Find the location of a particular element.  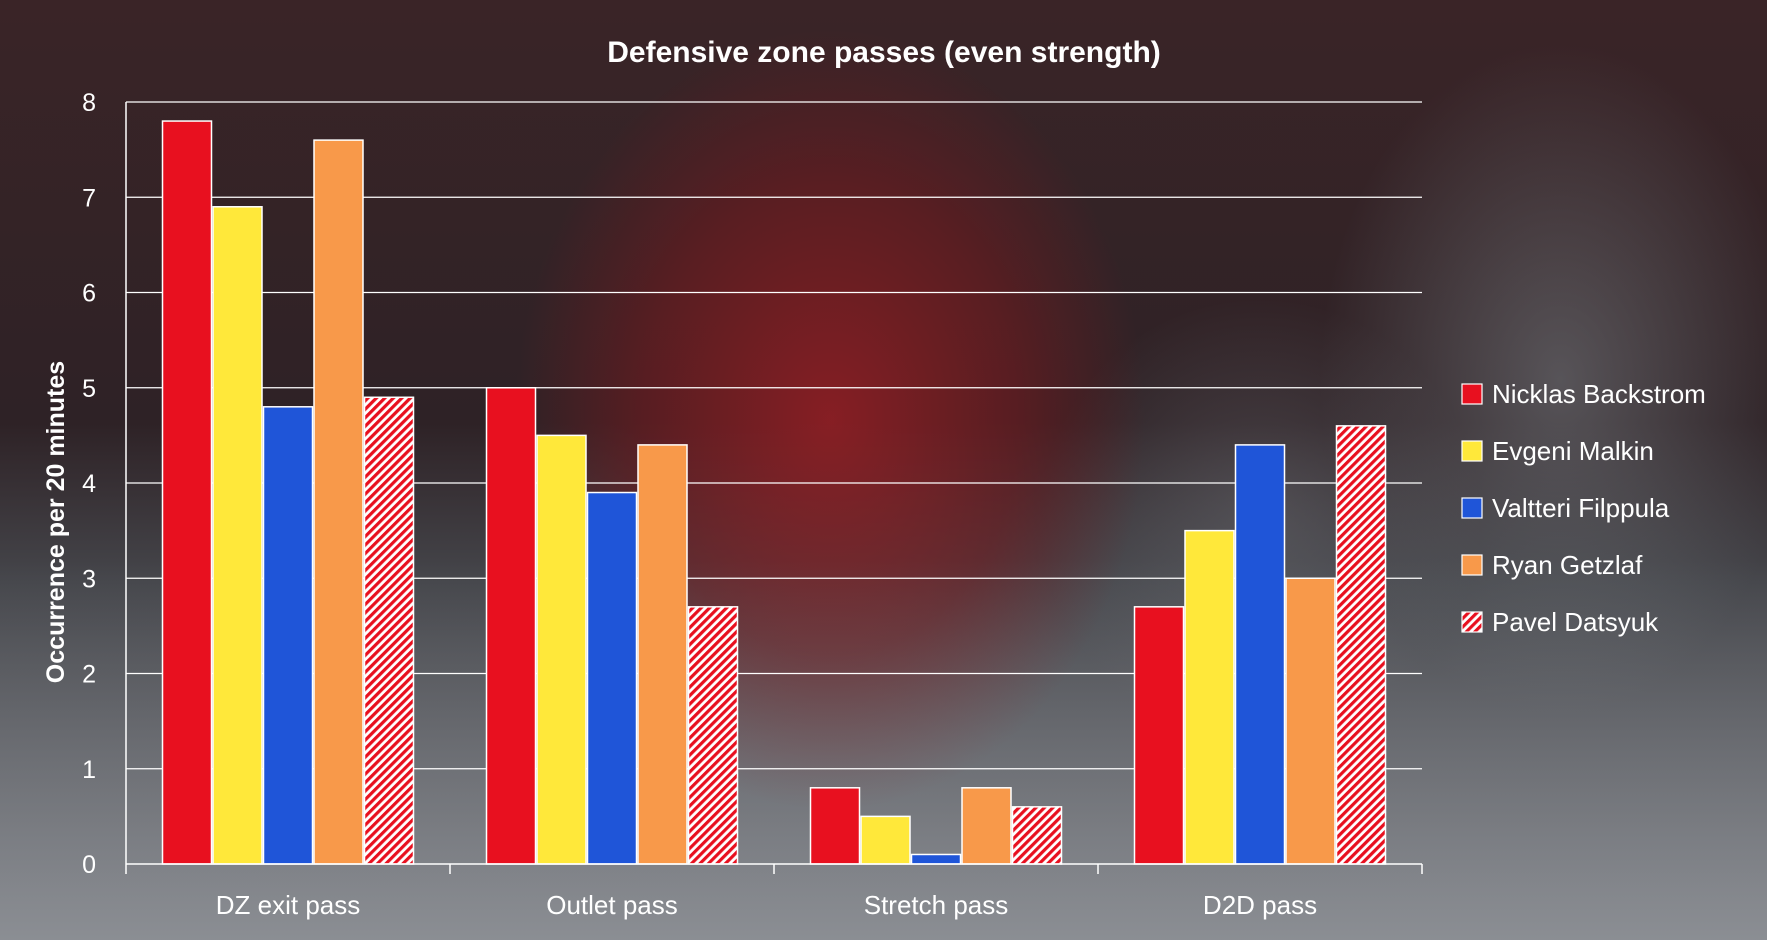

legend-item: Evgeni Malkin is located at coordinates (1557, 451).